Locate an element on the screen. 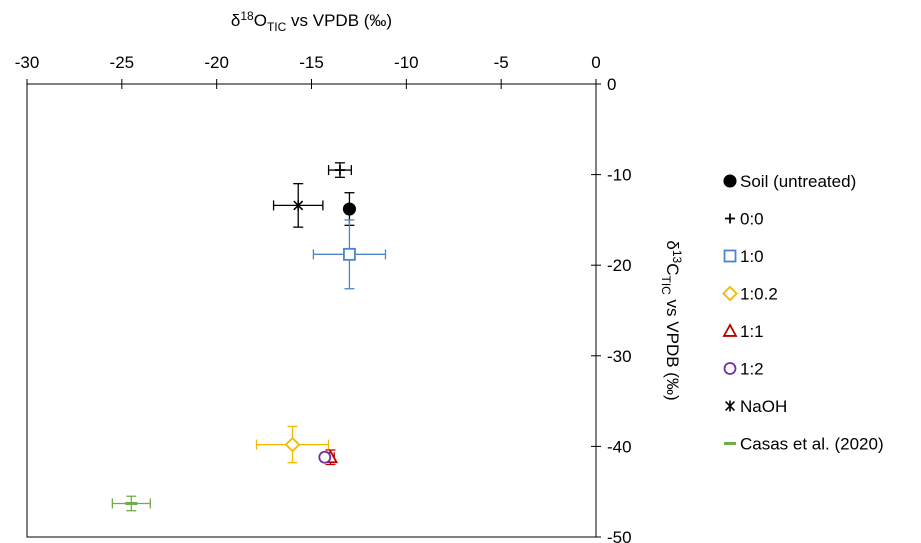  legend-item: 1:2 is located at coordinates (743, 369).